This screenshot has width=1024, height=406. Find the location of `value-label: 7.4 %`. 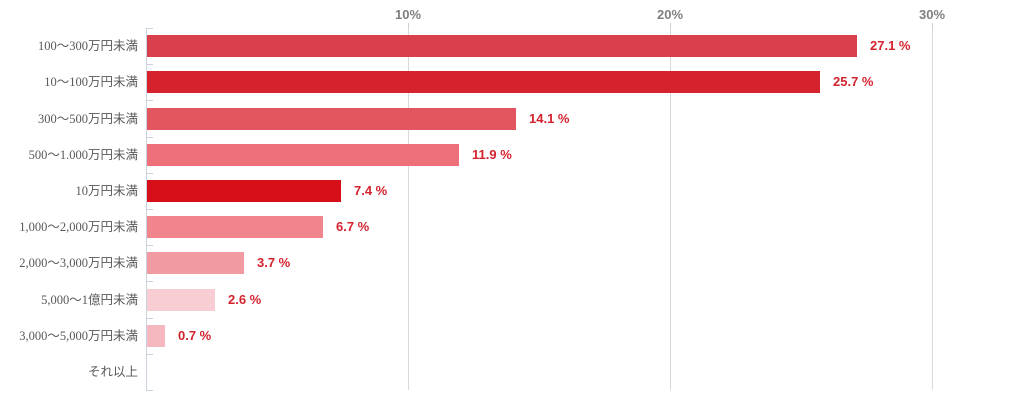

value-label: 7.4 % is located at coordinates (371, 190).